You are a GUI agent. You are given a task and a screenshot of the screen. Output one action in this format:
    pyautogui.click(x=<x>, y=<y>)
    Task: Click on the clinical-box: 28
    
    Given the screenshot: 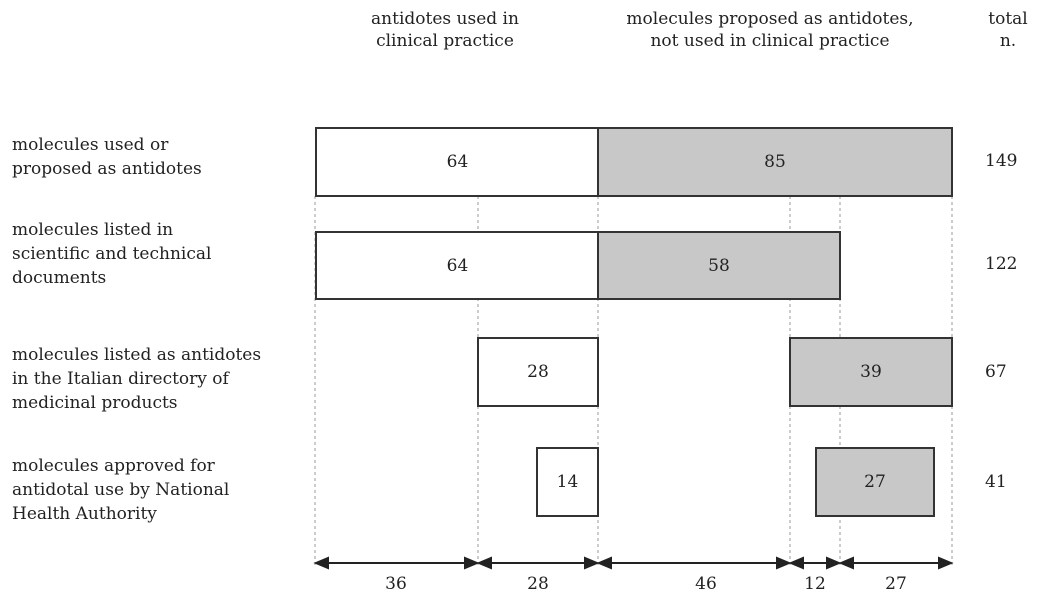 What is the action you would take?
    pyautogui.click(x=538, y=372)
    